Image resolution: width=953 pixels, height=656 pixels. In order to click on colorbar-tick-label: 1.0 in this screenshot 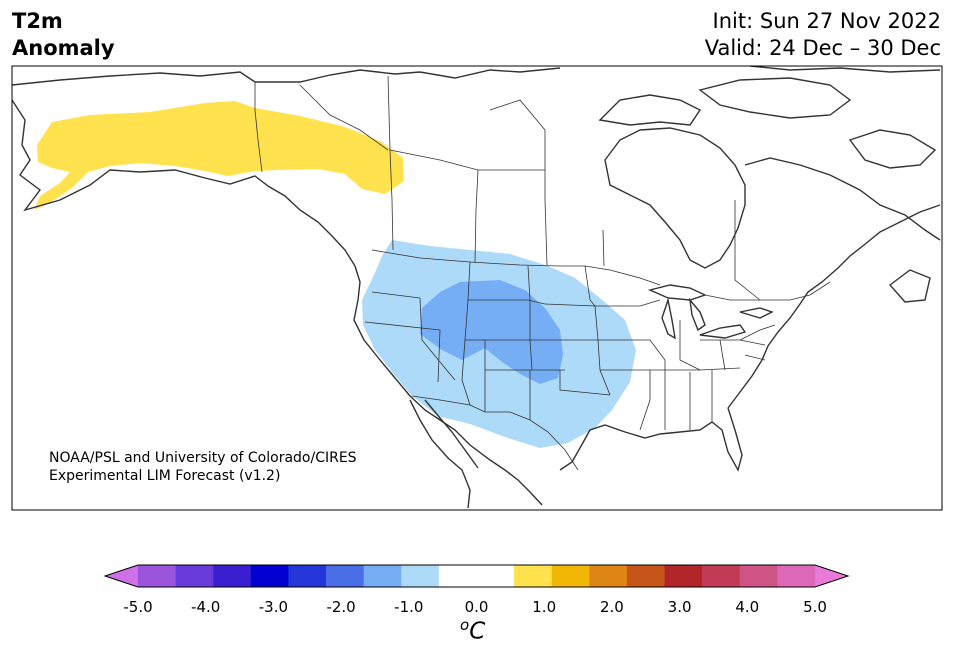, I will do `click(544, 607)`.